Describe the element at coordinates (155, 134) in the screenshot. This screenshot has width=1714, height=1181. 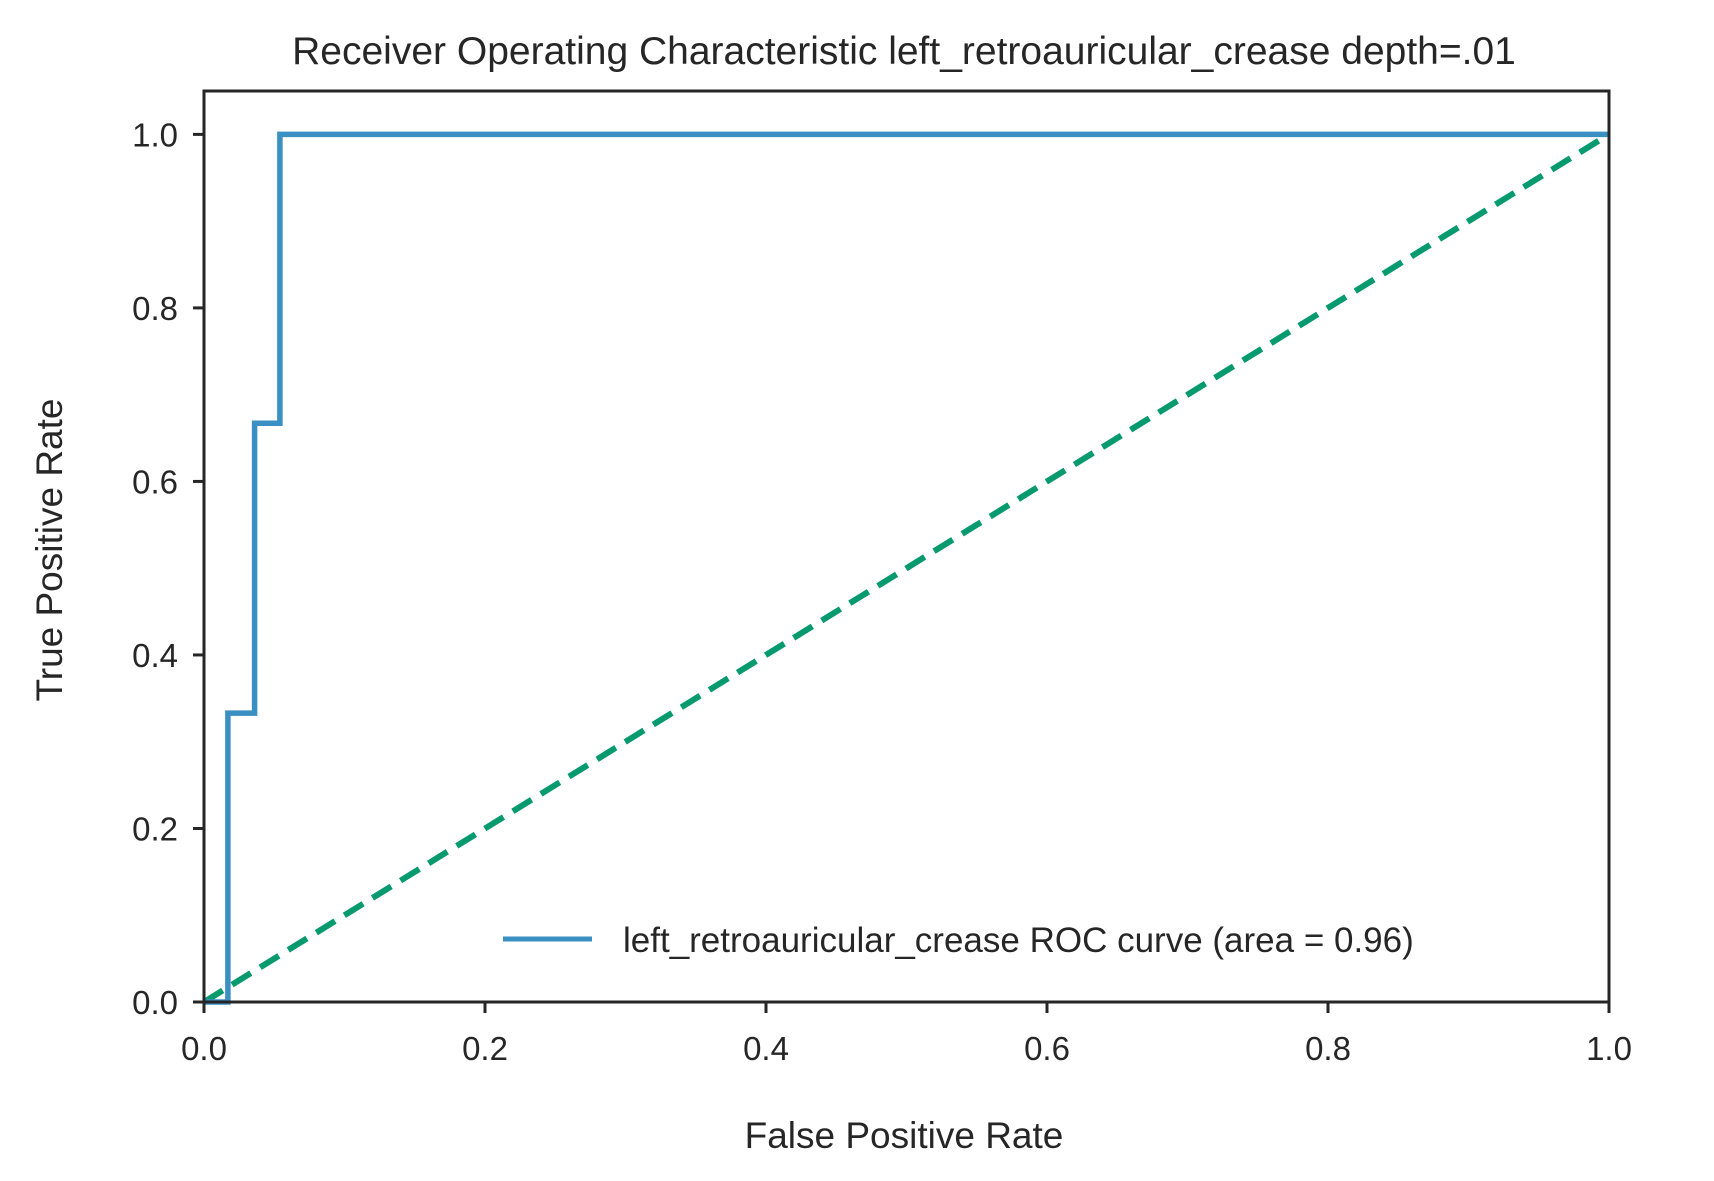
I see `y-tick-label: 1.0` at that location.